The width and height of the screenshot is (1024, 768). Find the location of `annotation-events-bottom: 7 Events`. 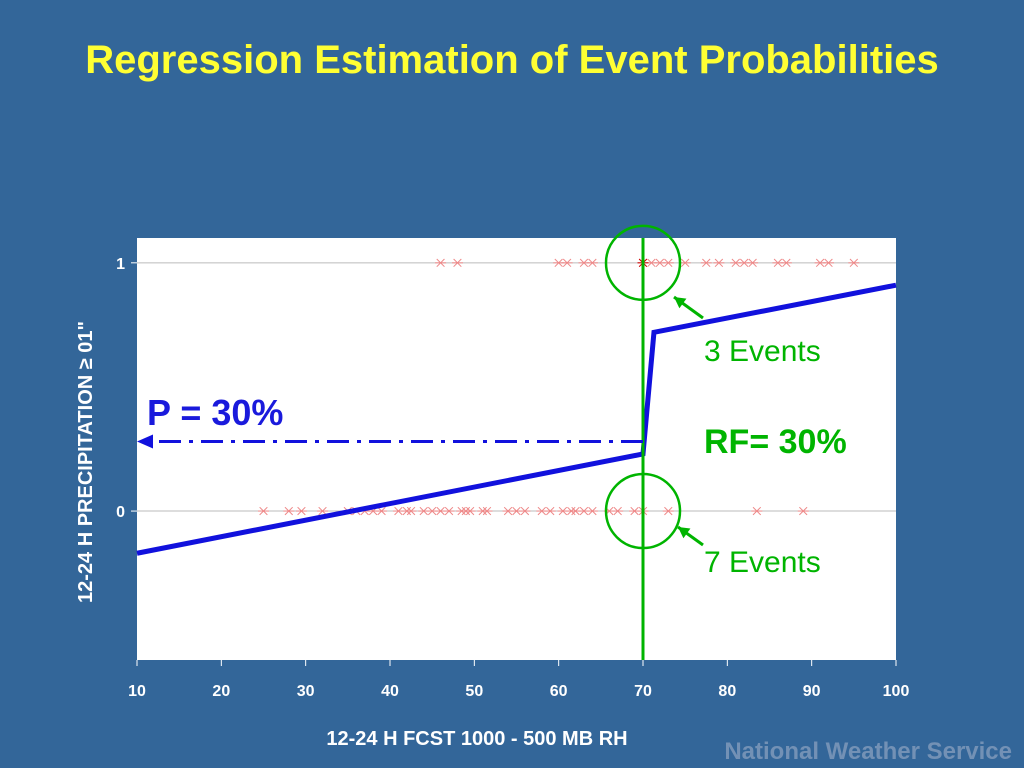

annotation-events-bottom: 7 Events is located at coordinates (762, 562).